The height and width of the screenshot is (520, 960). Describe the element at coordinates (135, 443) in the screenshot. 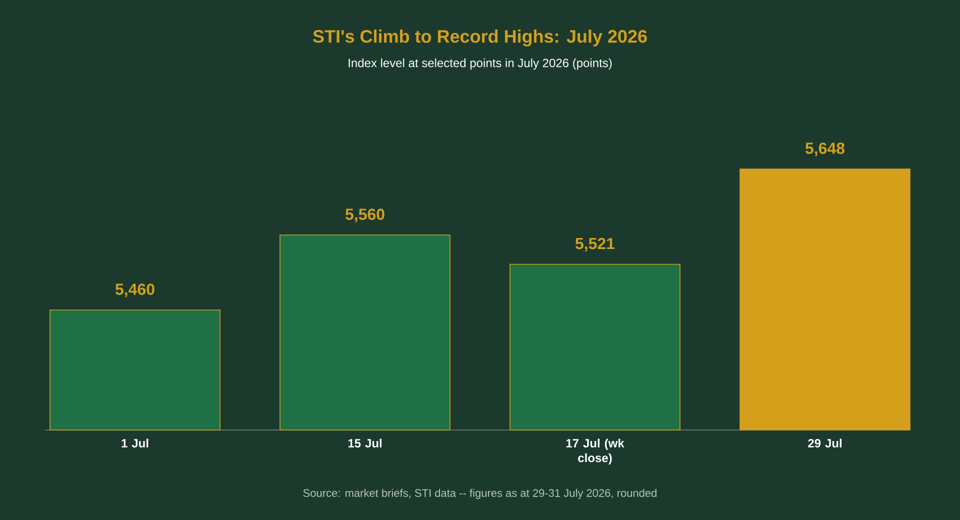

I see `x-tick-label: 1 Jul` at that location.